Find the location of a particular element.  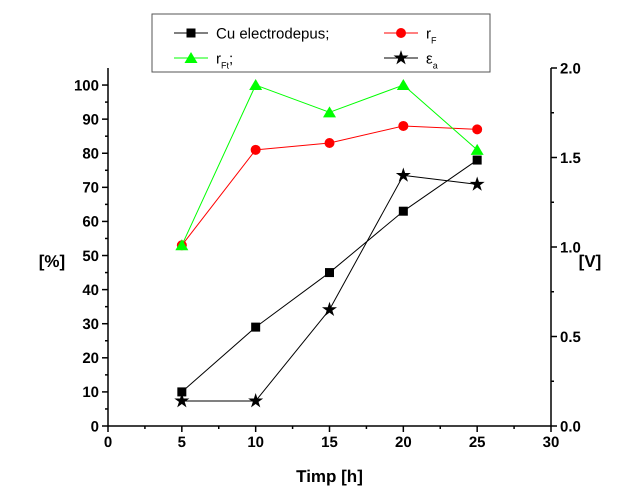

x-tick-label: 10 is located at coordinates (255, 442).